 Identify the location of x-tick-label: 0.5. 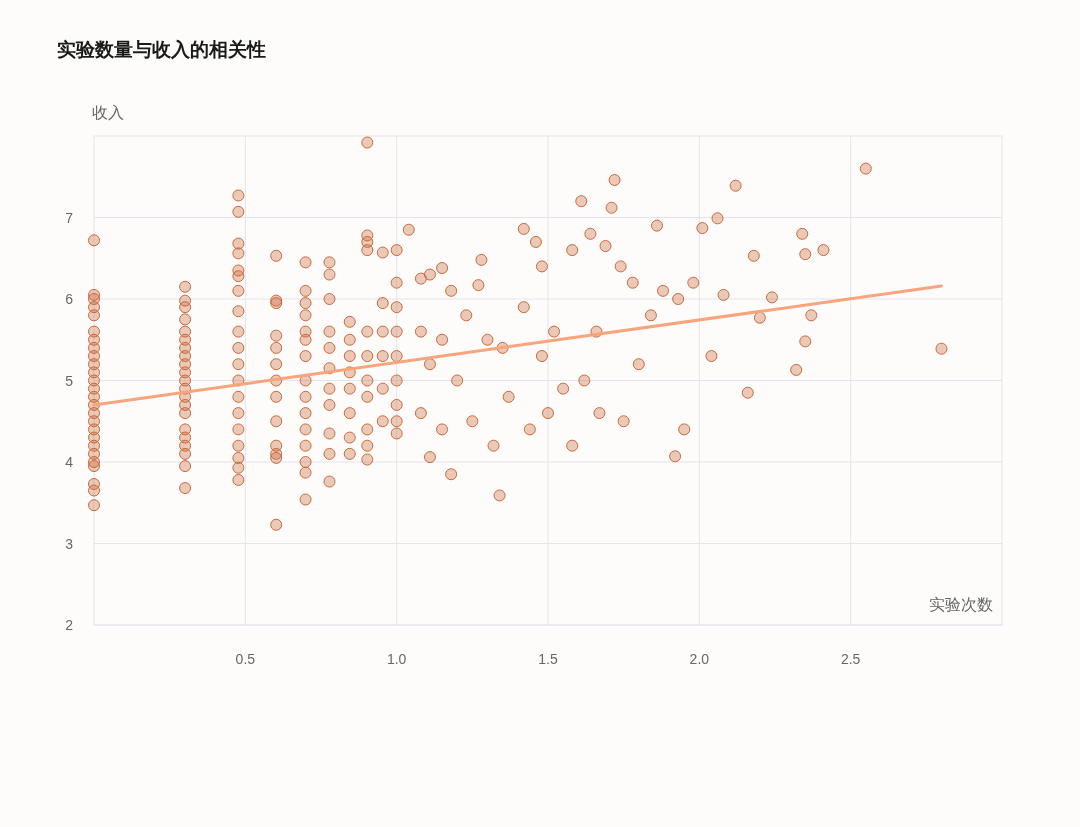
(245, 659).